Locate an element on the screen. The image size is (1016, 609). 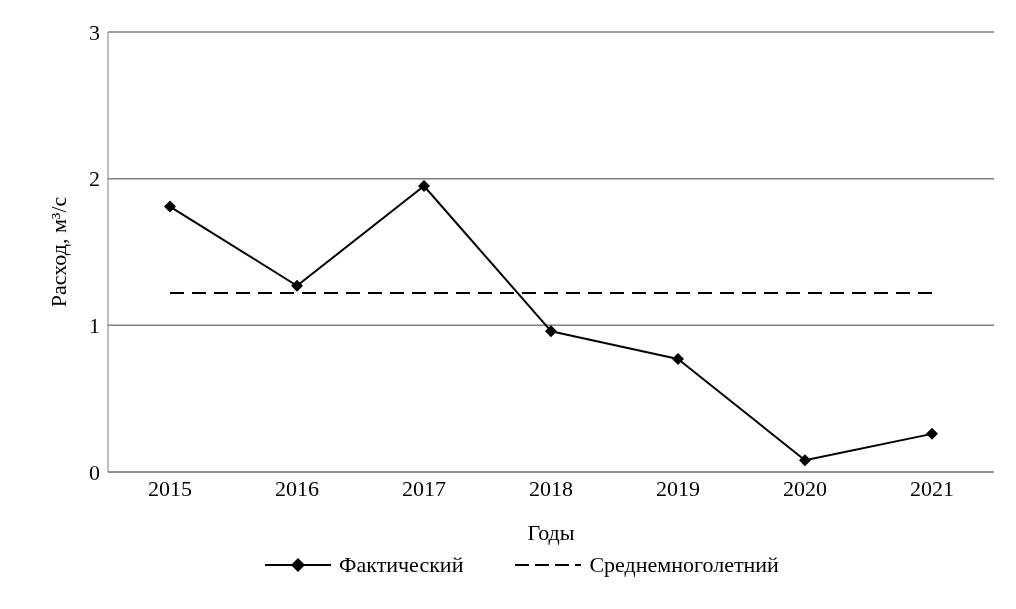
y-tick-label: 0 is located at coordinates (94, 472).